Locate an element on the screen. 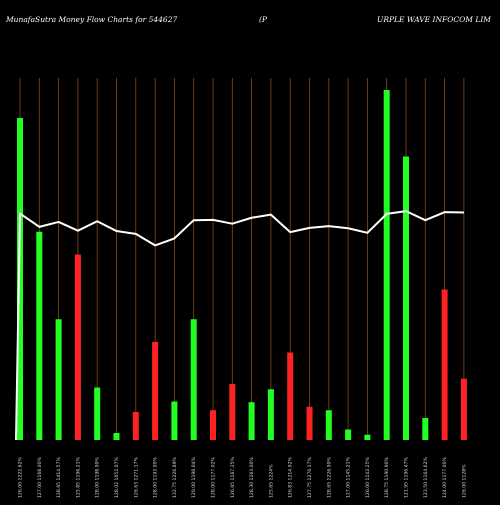 The image size is (500, 505). x-tick-label: 129.00 1198.04% is located at coordinates (194, 477).